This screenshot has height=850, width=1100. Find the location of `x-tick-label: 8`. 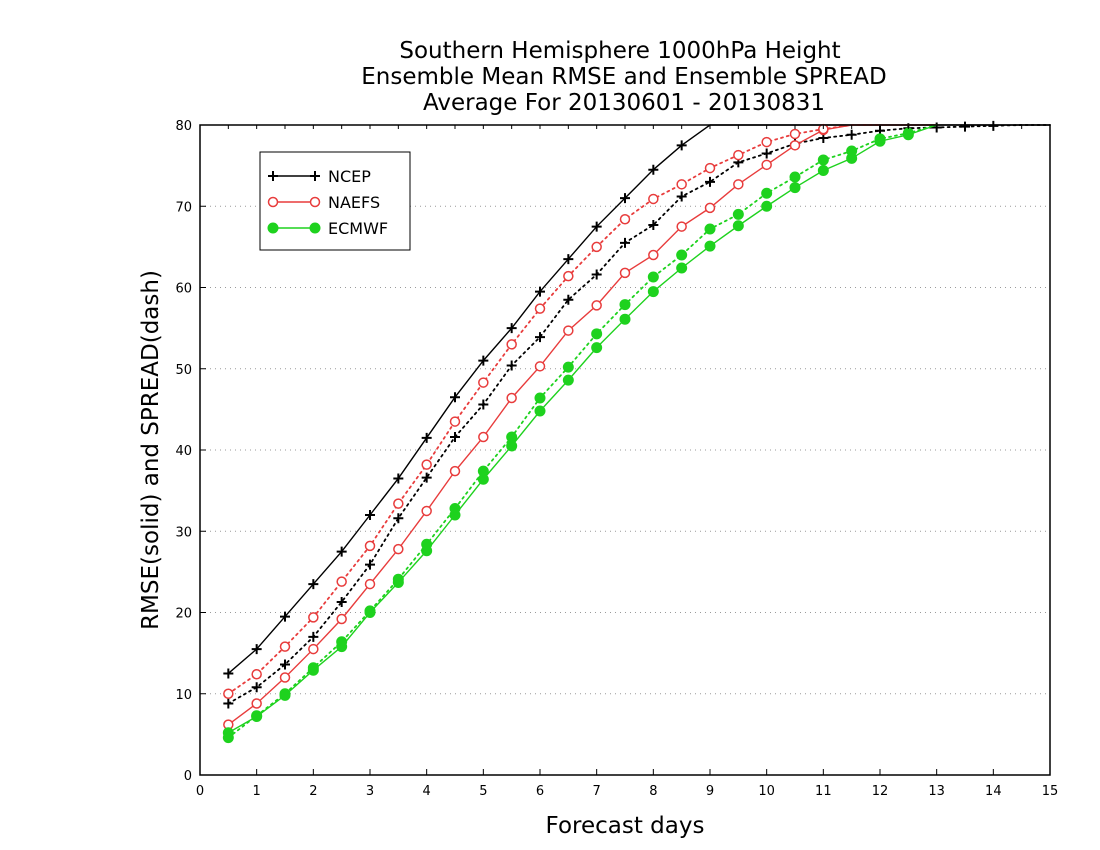

x-tick-label: 8 is located at coordinates (653, 791).